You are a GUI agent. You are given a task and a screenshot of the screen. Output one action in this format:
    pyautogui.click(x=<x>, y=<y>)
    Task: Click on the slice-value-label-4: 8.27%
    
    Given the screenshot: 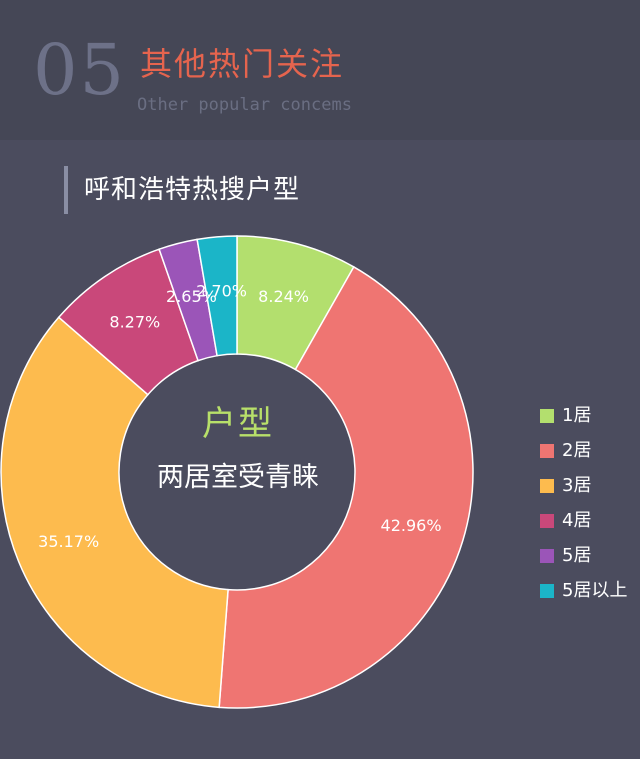 What is the action you would take?
    pyautogui.click(x=134, y=321)
    